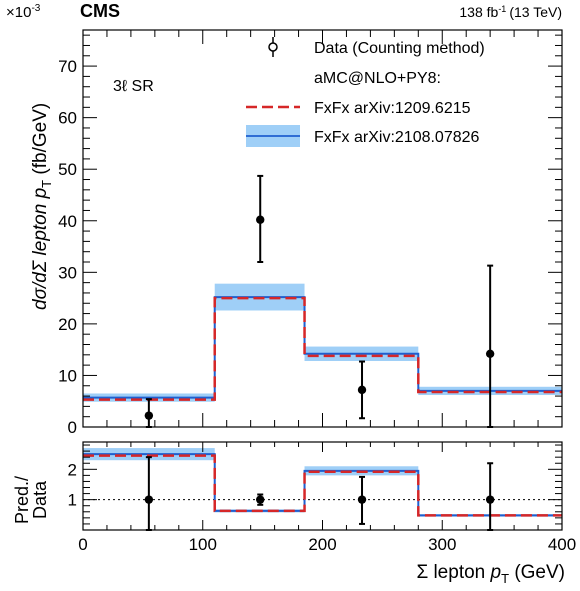 This screenshot has height=591, width=580. I want to click on ratio-xtick-label: 200, so click(322, 544).